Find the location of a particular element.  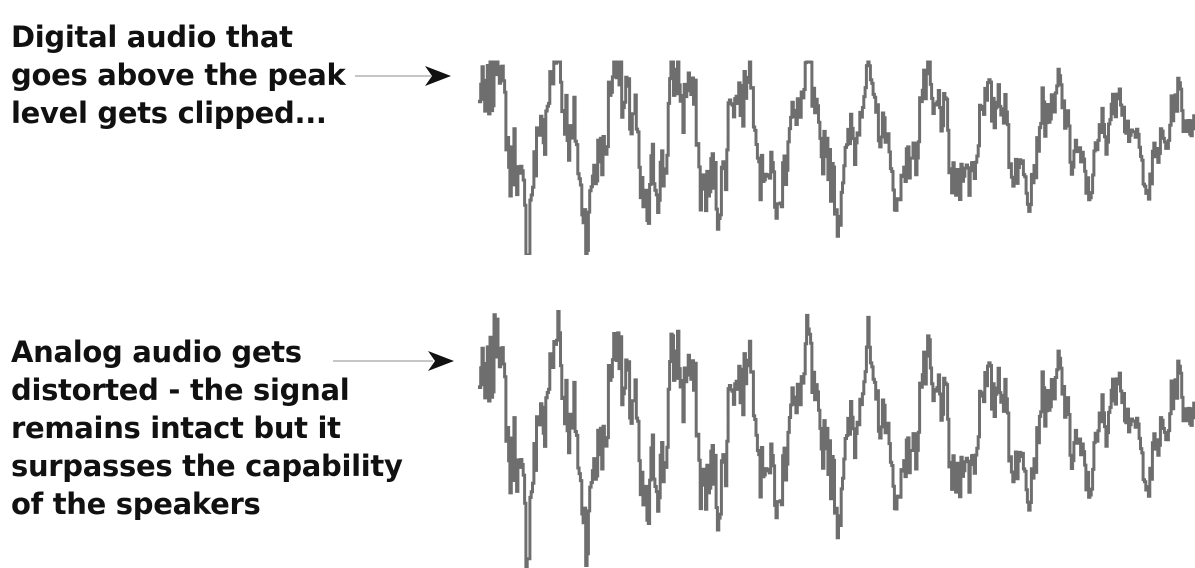

analog-caption-line-2: distorted - the signal is located at coordinates (180, 390).